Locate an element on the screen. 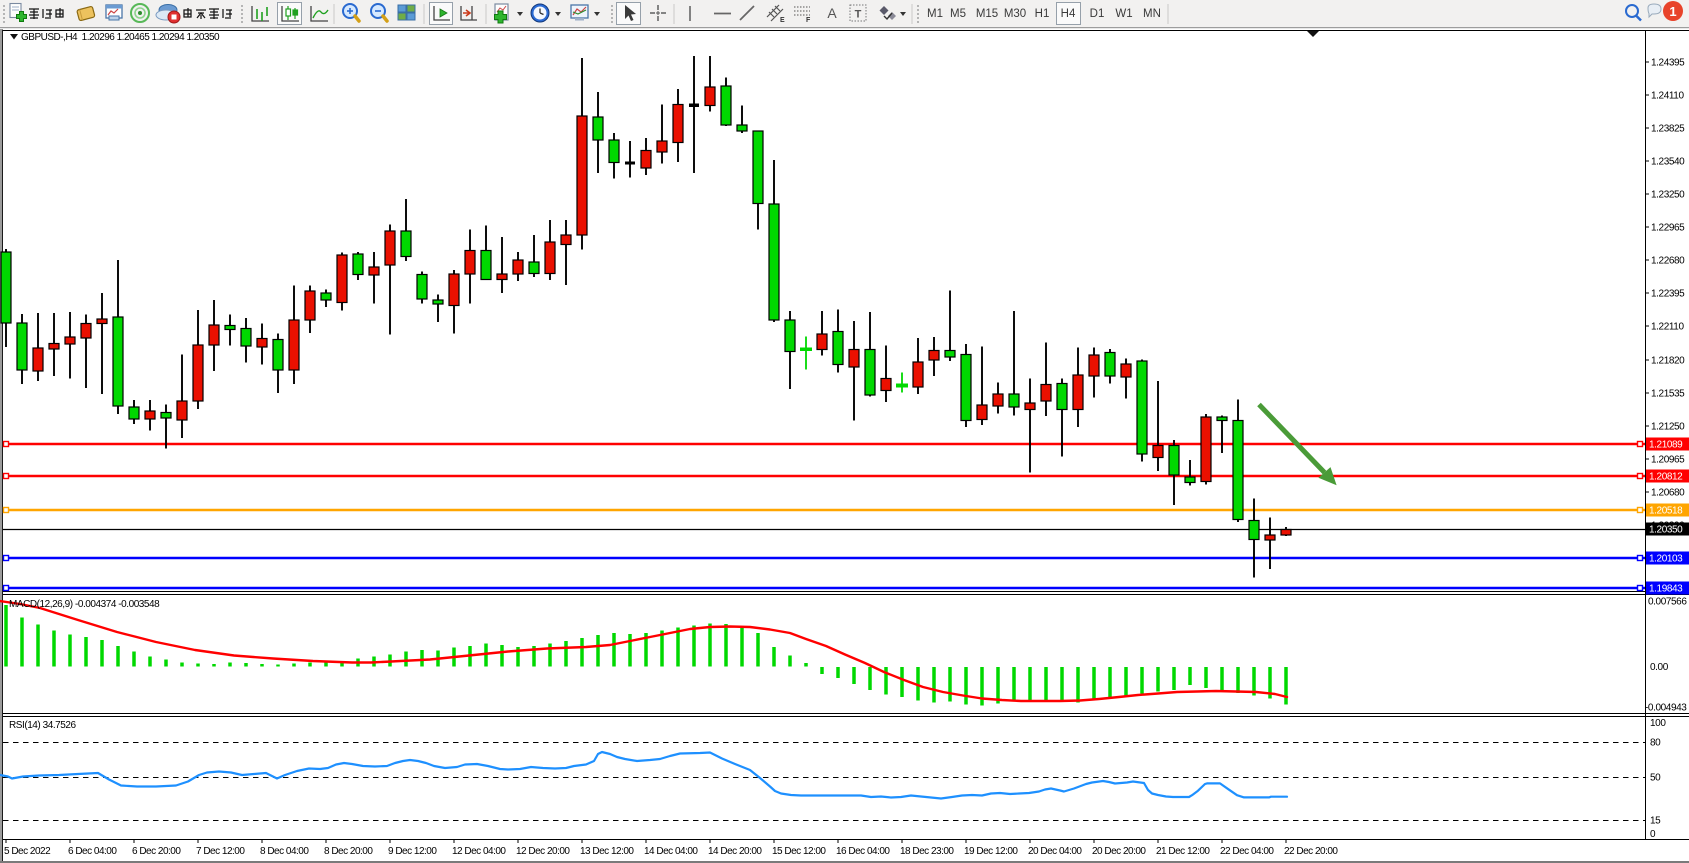 This screenshot has width=1689, height=863. svg-text: RSI(14) 34.7526 is located at coordinates (43, 725).